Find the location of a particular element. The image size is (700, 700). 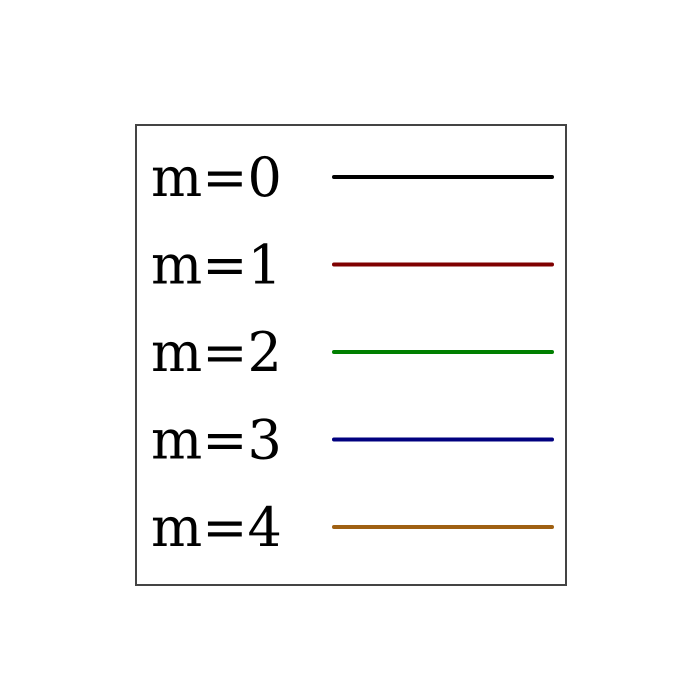

legend-entry: m=2 is located at coordinates (352, 352).